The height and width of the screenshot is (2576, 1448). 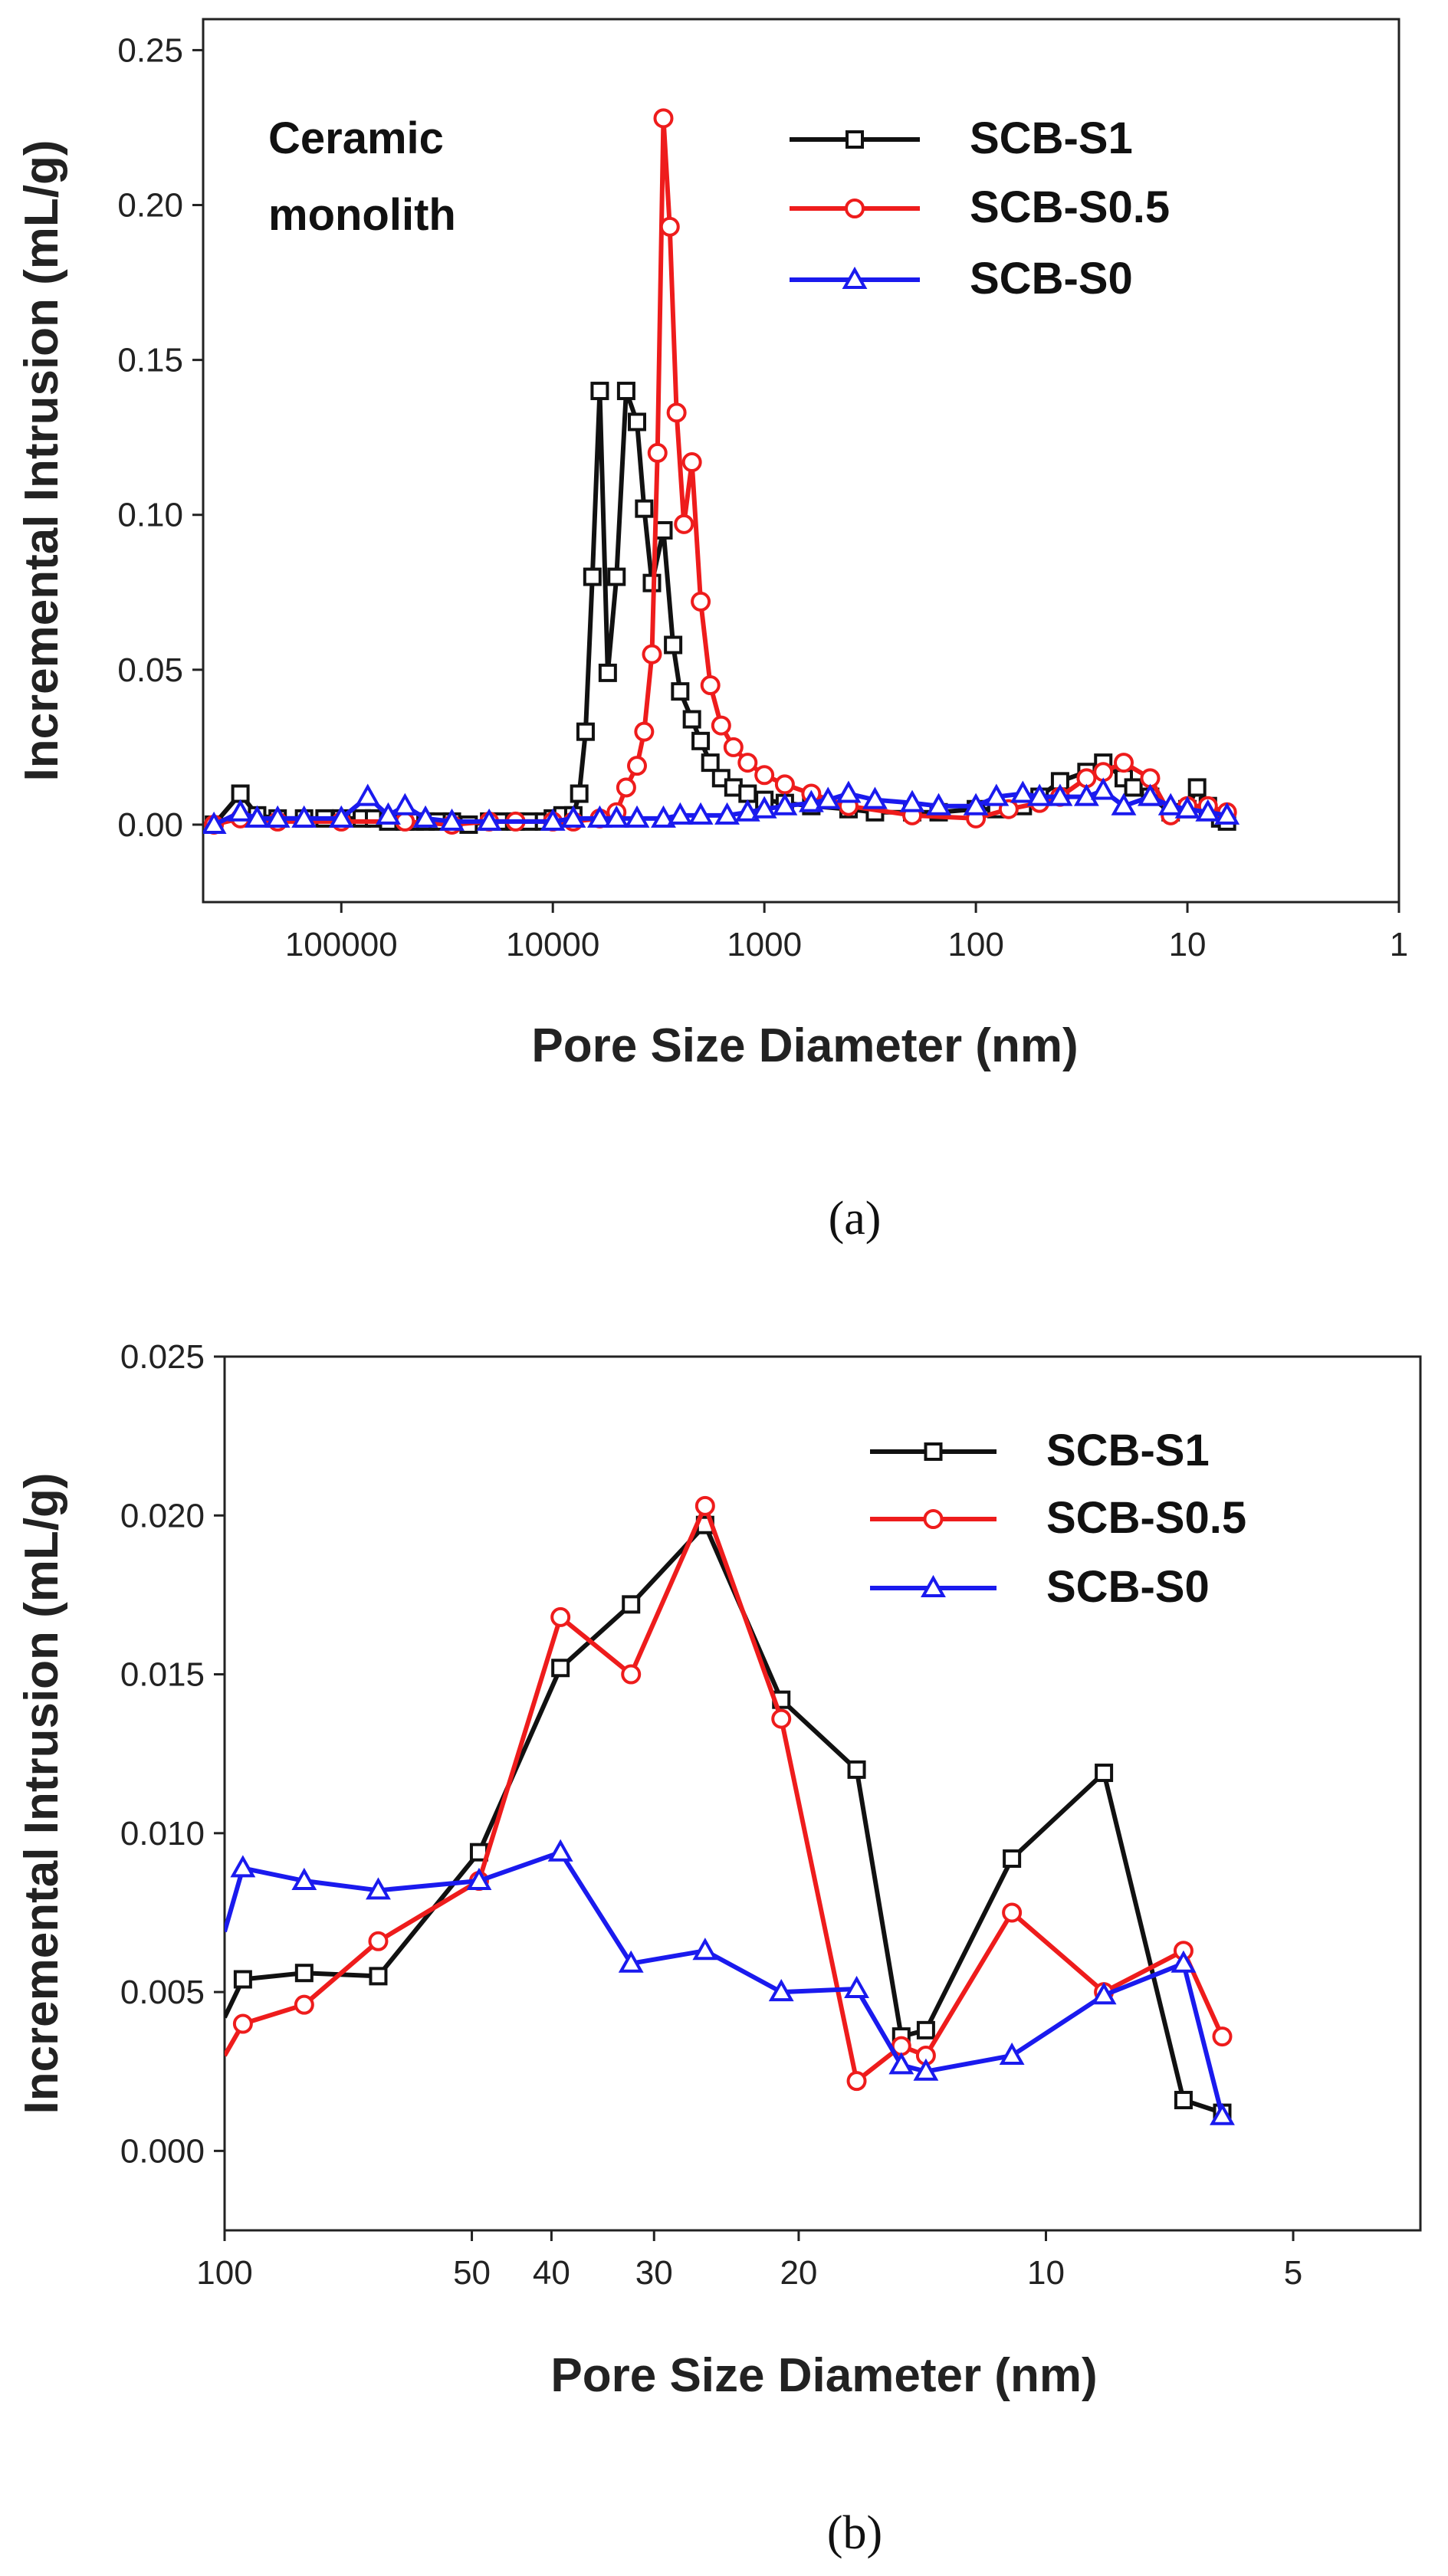 What do you see at coordinates (41, 460) in the screenshot?
I see `y-axis-title: Incremental Intrusion (mL/g)` at bounding box center [41, 460].